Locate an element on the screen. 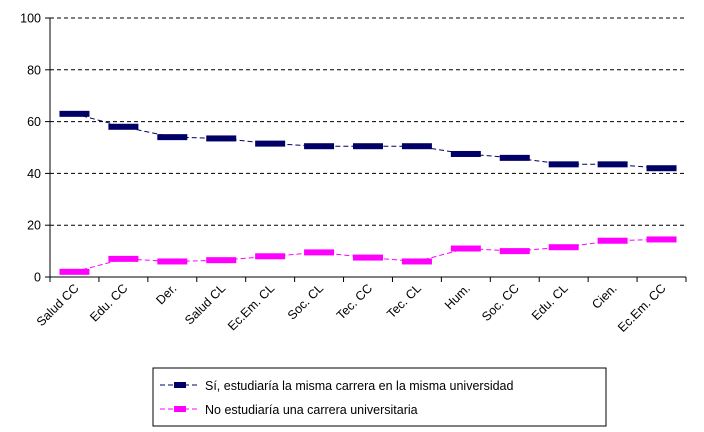  x-tick-label: Edu. CC is located at coordinates (108, 302).